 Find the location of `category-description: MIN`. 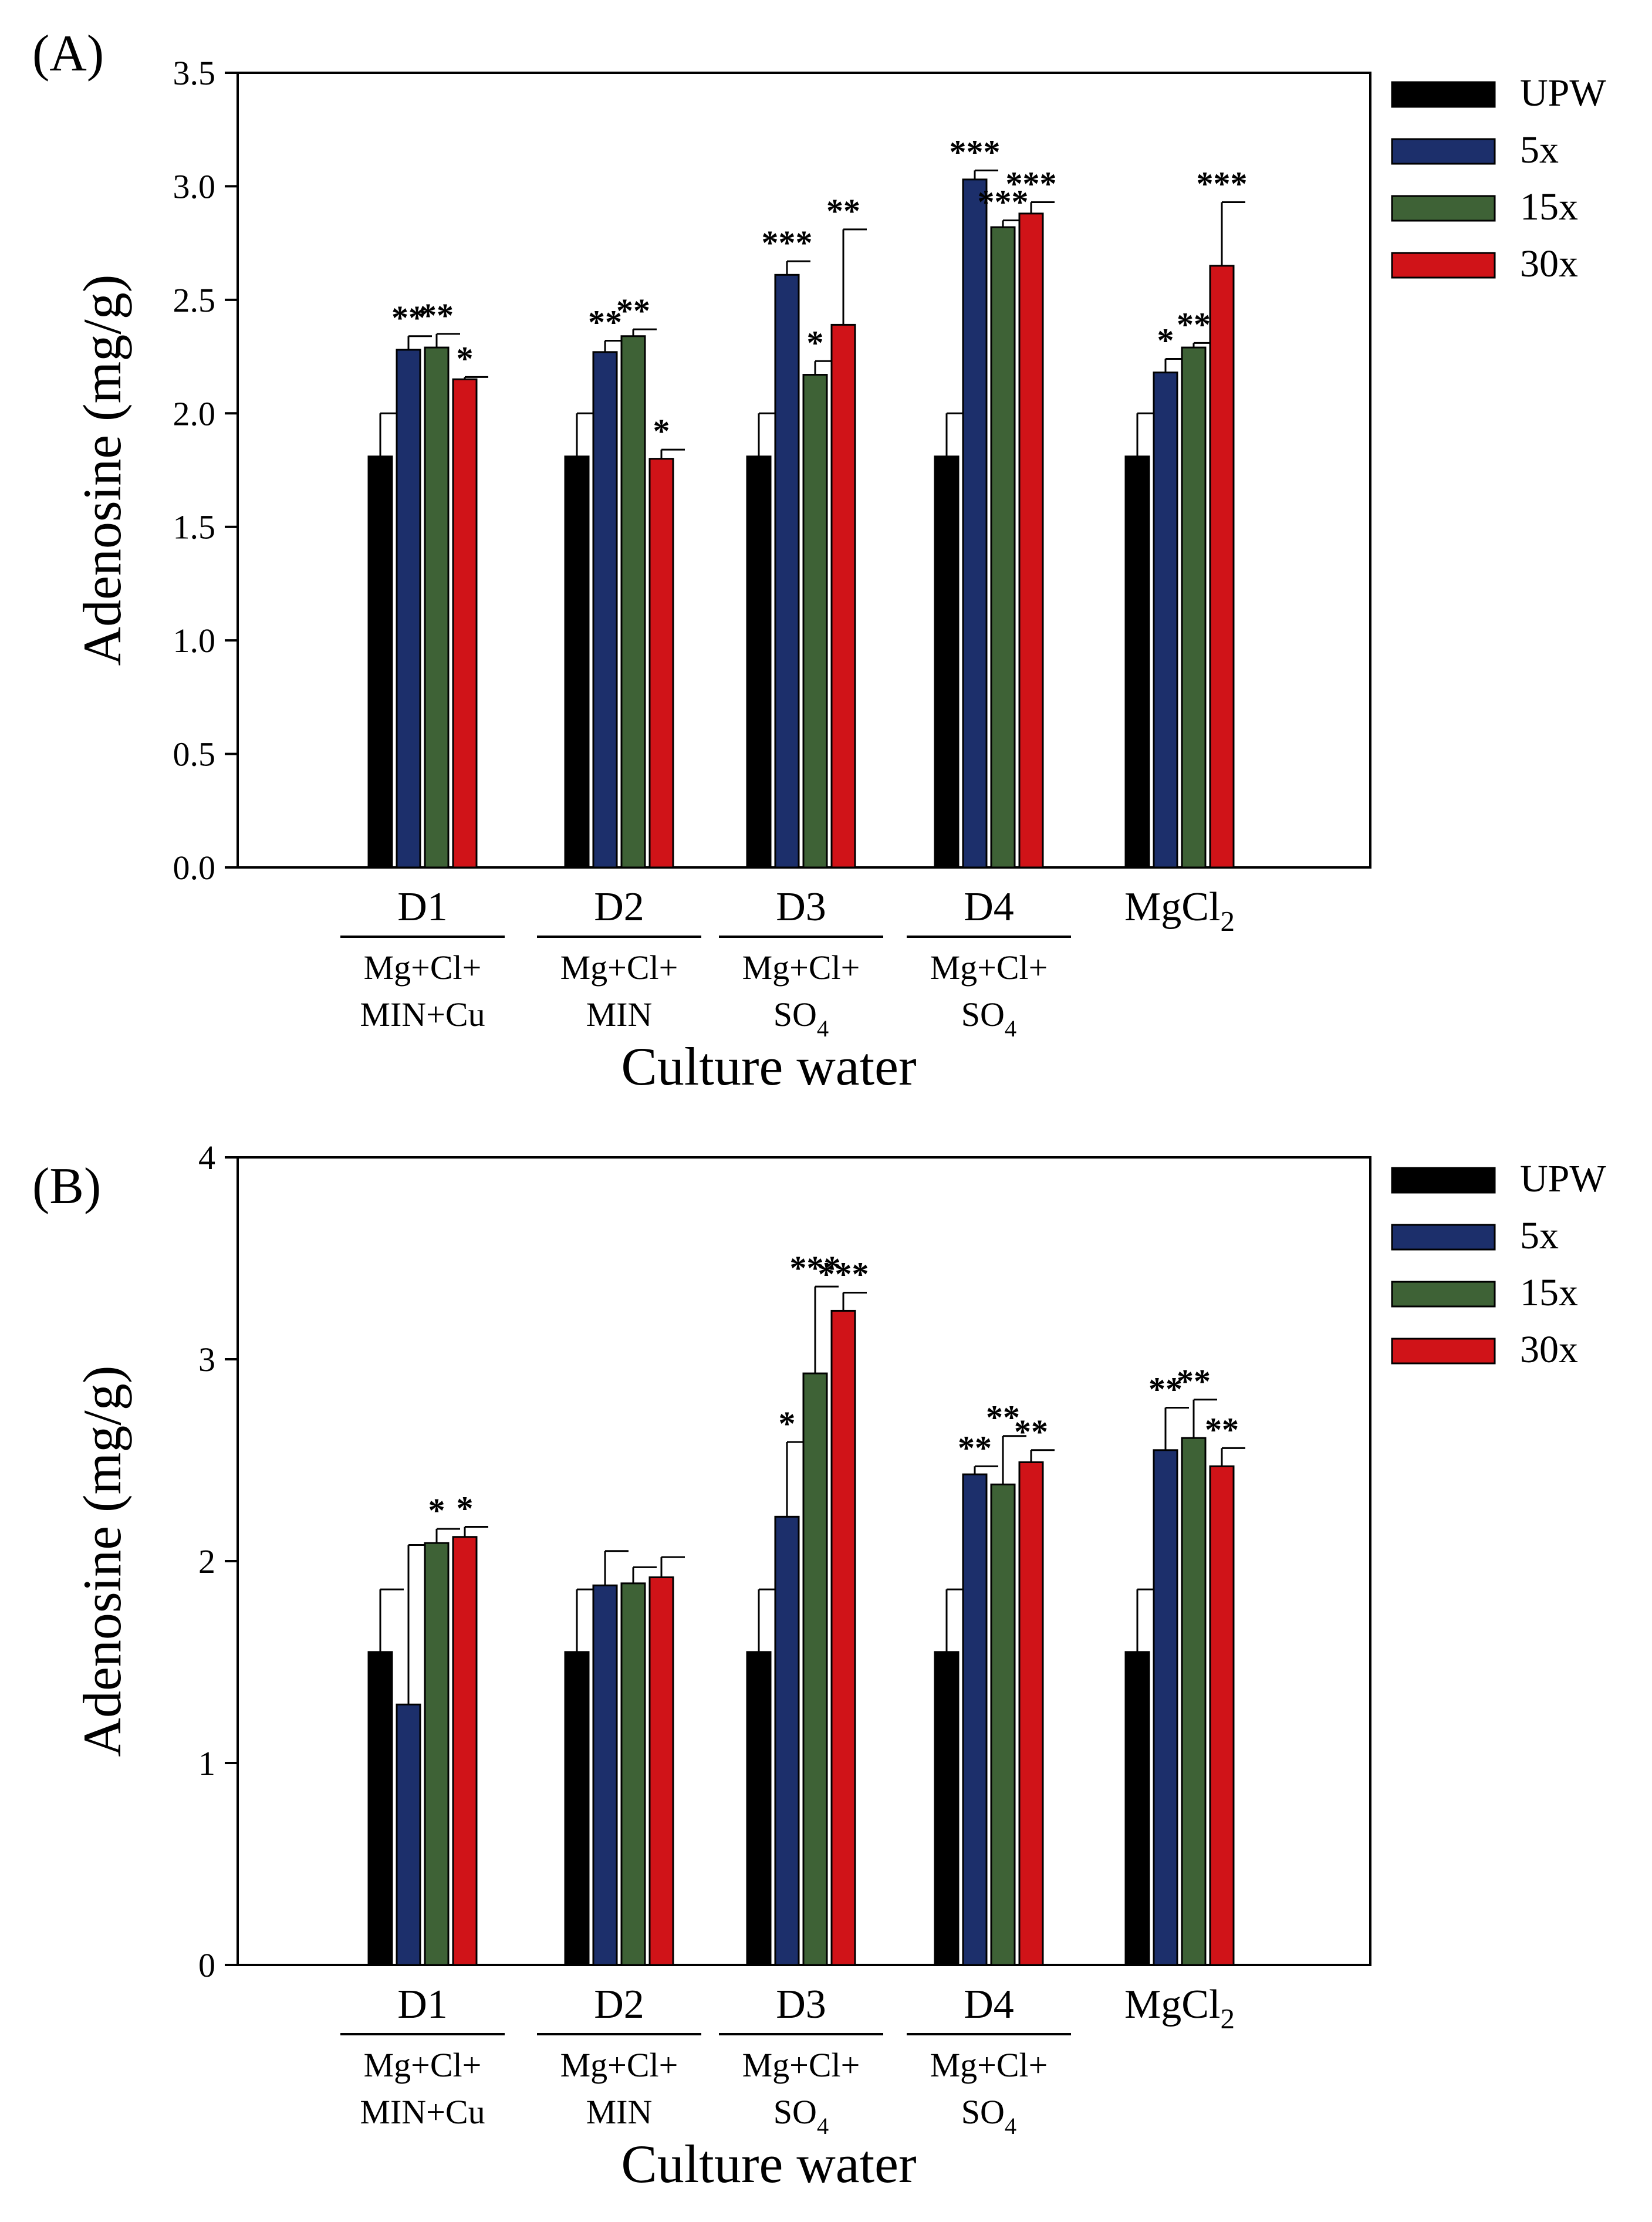

category-description: MIN is located at coordinates (619, 2112).